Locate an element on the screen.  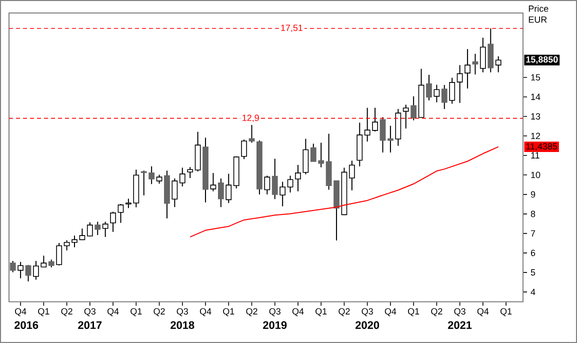
ref-line-label: 17,51 is located at coordinates (291, 28).